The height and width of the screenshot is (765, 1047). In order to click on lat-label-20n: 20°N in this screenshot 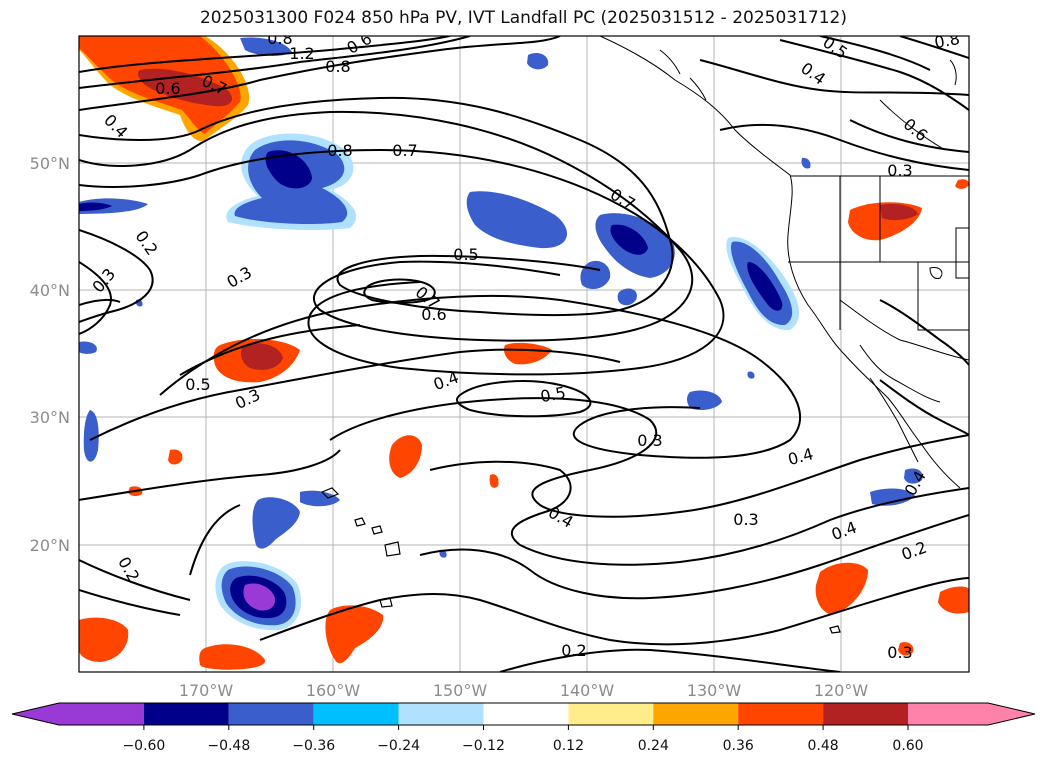, I will do `click(50, 545)`.